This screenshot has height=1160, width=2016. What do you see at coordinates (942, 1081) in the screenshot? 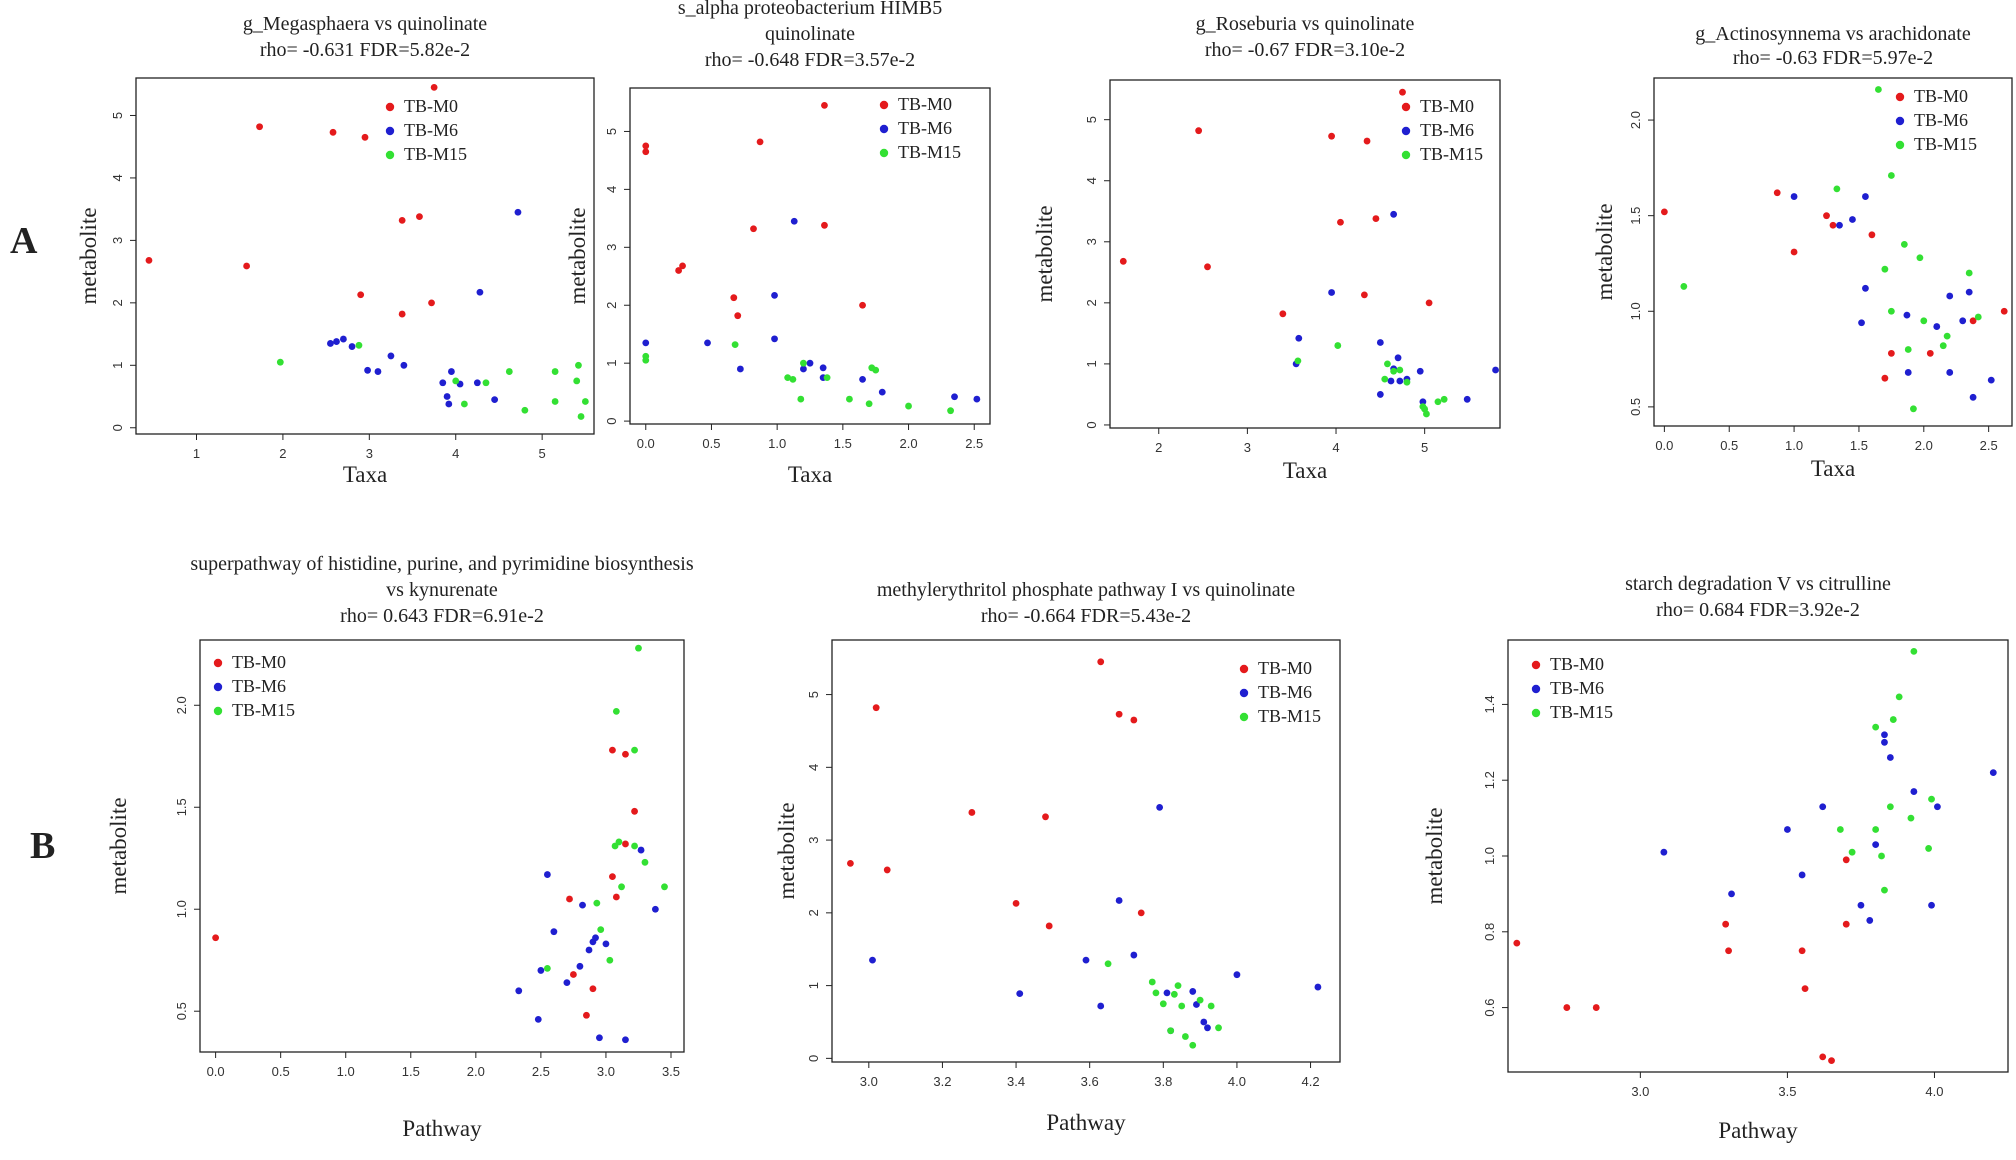
I see `x-tick-label: 3.2` at bounding box center [942, 1081].